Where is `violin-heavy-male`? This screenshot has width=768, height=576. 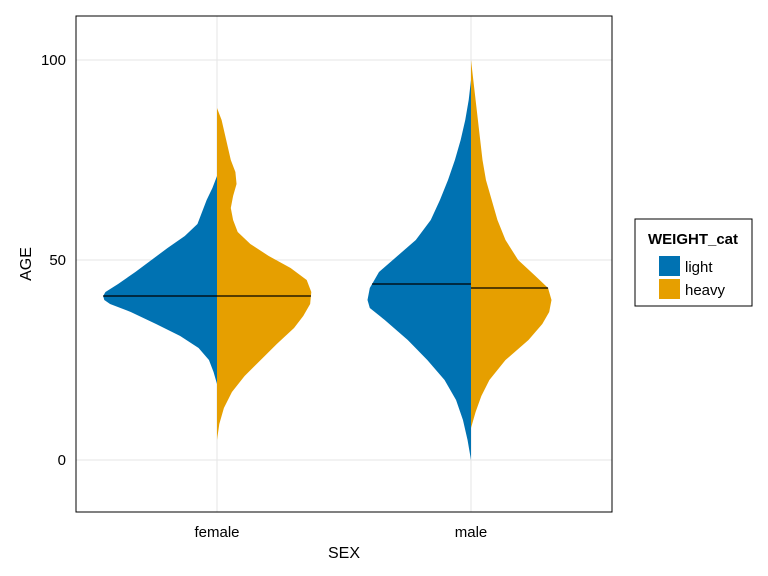 violin-heavy-male is located at coordinates (511, 244).